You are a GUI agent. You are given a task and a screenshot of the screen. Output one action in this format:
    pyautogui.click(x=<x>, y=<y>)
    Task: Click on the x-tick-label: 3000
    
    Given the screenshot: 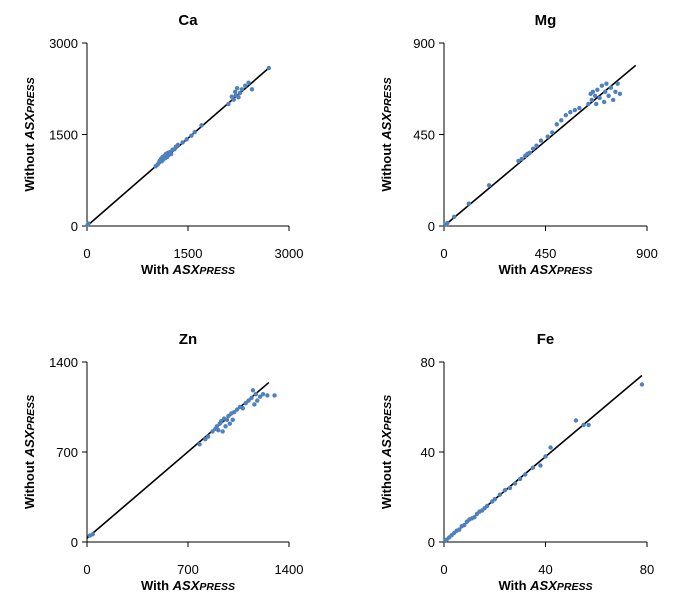 What is the action you would take?
    pyautogui.click(x=289, y=253)
    